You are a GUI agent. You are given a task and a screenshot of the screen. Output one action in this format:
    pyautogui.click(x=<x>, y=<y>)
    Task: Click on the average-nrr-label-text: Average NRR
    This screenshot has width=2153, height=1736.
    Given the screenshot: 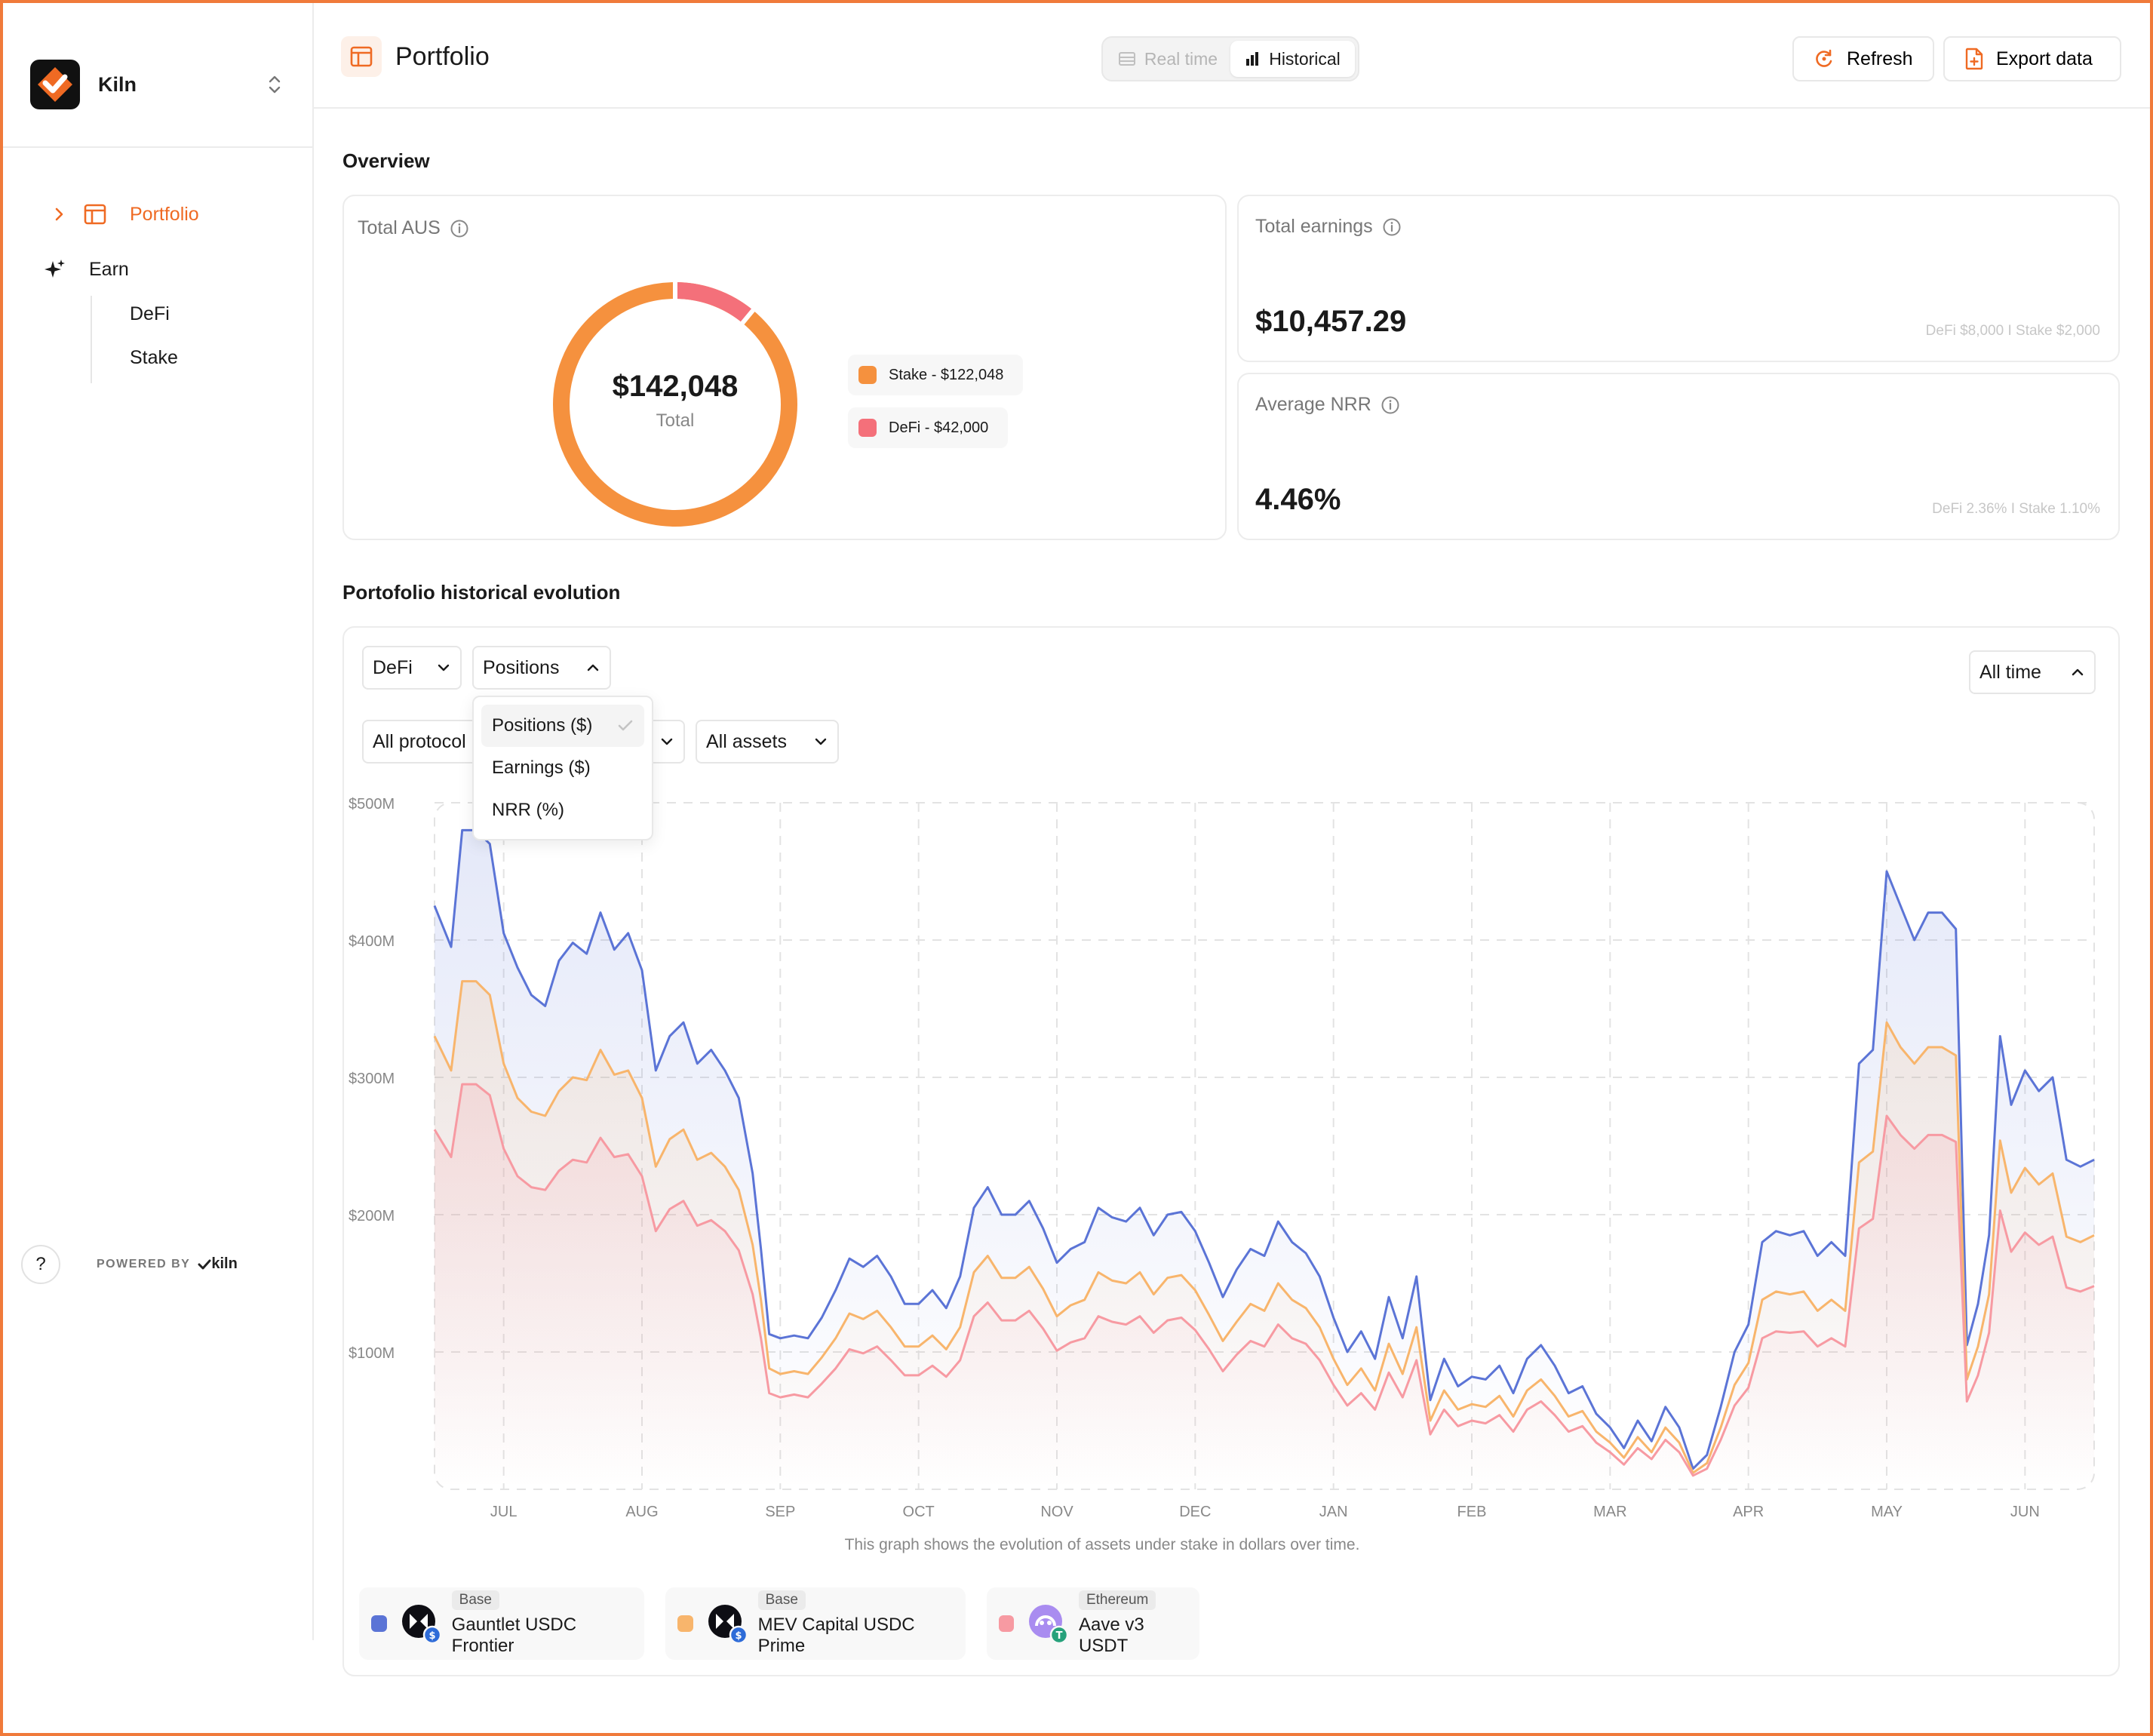 What is the action you would take?
    pyautogui.click(x=1313, y=404)
    